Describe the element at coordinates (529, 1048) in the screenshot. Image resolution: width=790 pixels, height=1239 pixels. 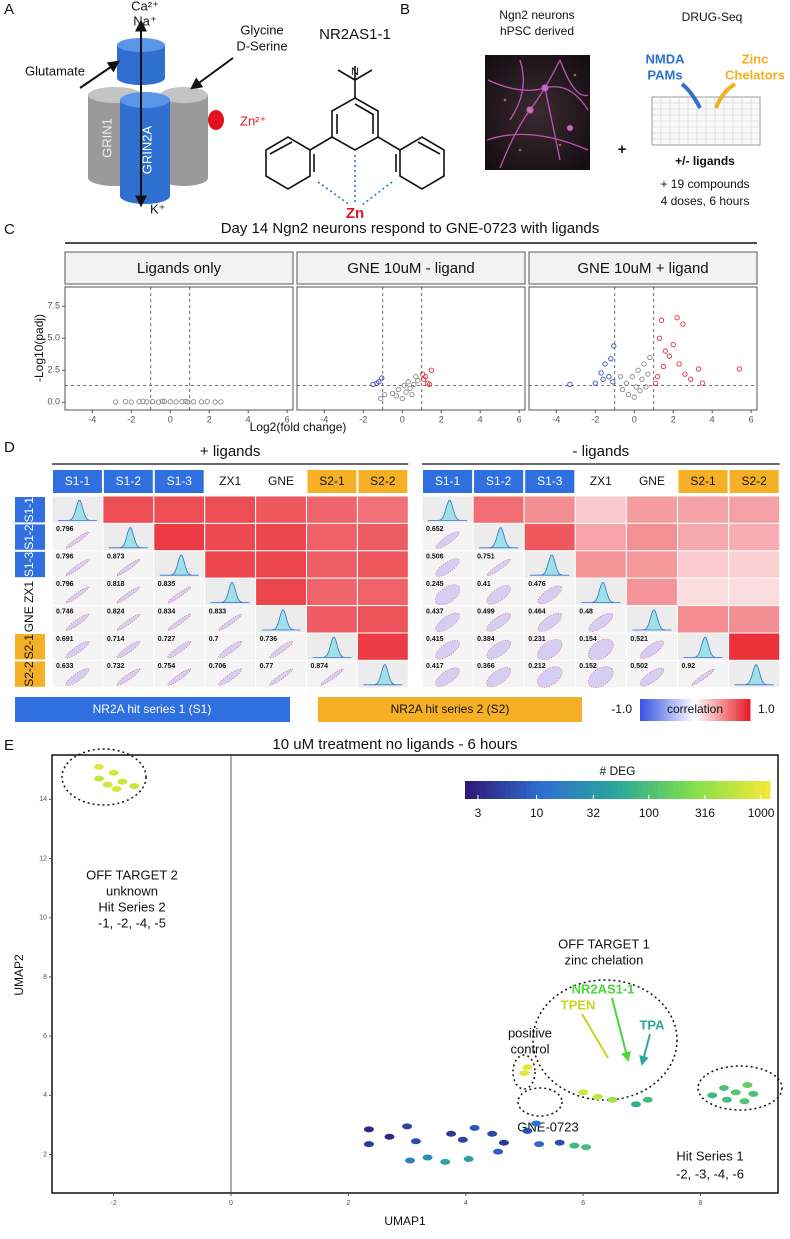
I see `annotation: control` at that location.